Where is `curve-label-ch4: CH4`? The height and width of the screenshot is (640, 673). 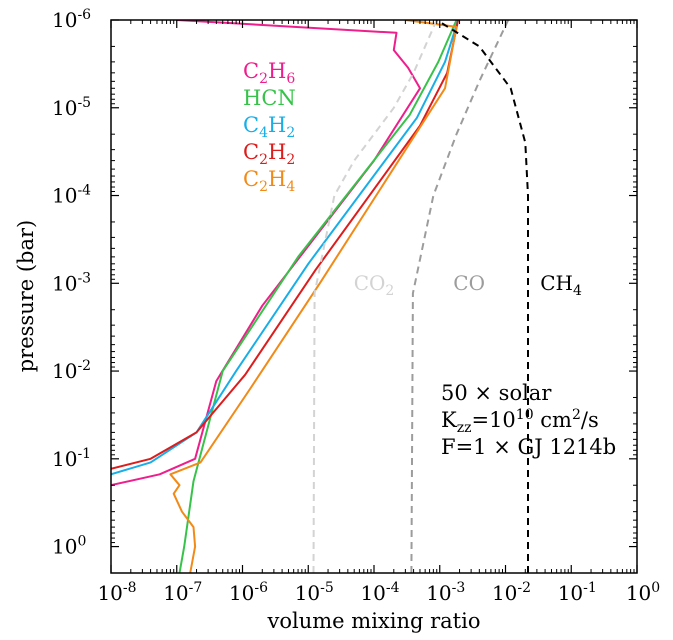
curve-label-ch4: CH4 is located at coordinates (561, 285).